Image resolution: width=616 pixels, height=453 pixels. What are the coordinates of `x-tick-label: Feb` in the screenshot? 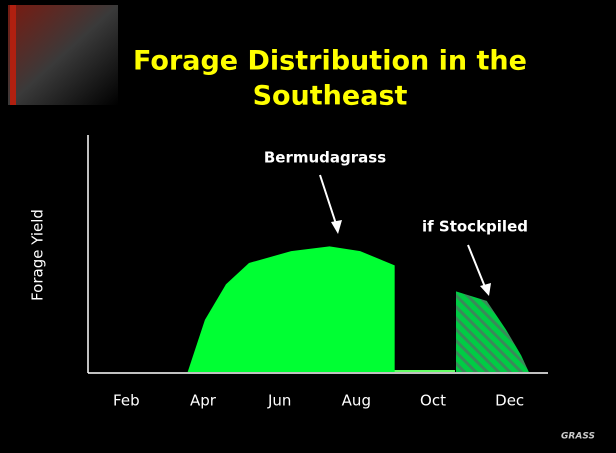 It's located at (126, 401).